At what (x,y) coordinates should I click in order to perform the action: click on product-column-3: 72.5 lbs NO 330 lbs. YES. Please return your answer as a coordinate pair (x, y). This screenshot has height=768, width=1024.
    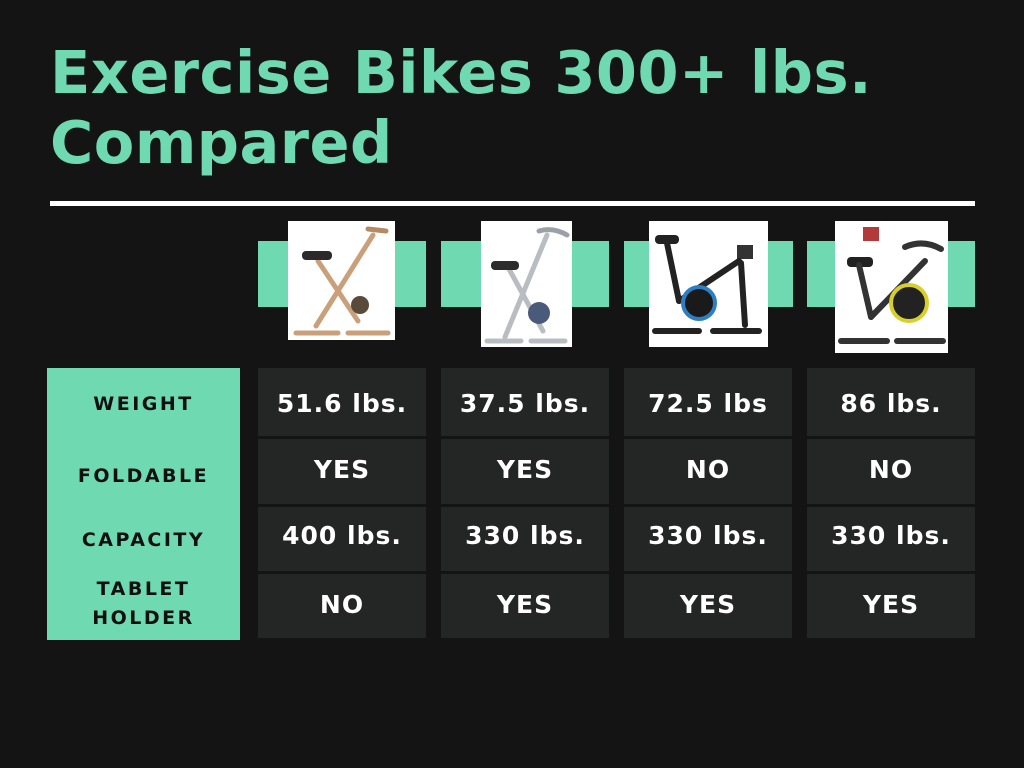
    Looking at the image, I should click on (708, 504).